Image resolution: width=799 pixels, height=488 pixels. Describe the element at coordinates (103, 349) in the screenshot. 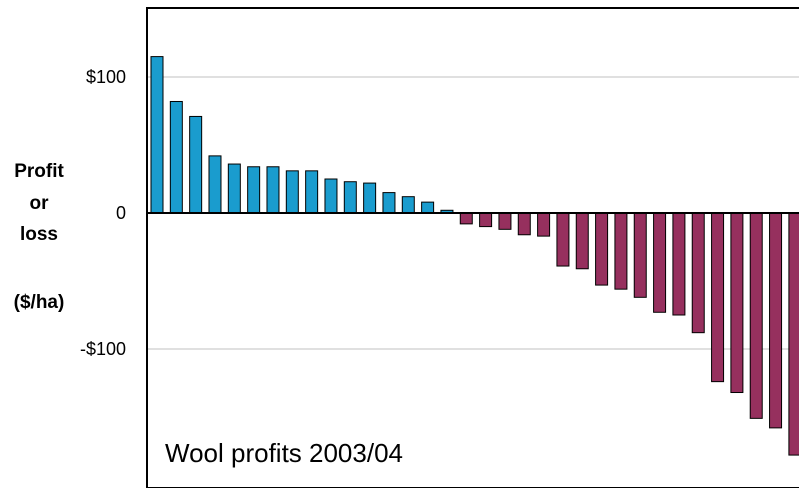

I see `y-tick-label: -$100` at that location.